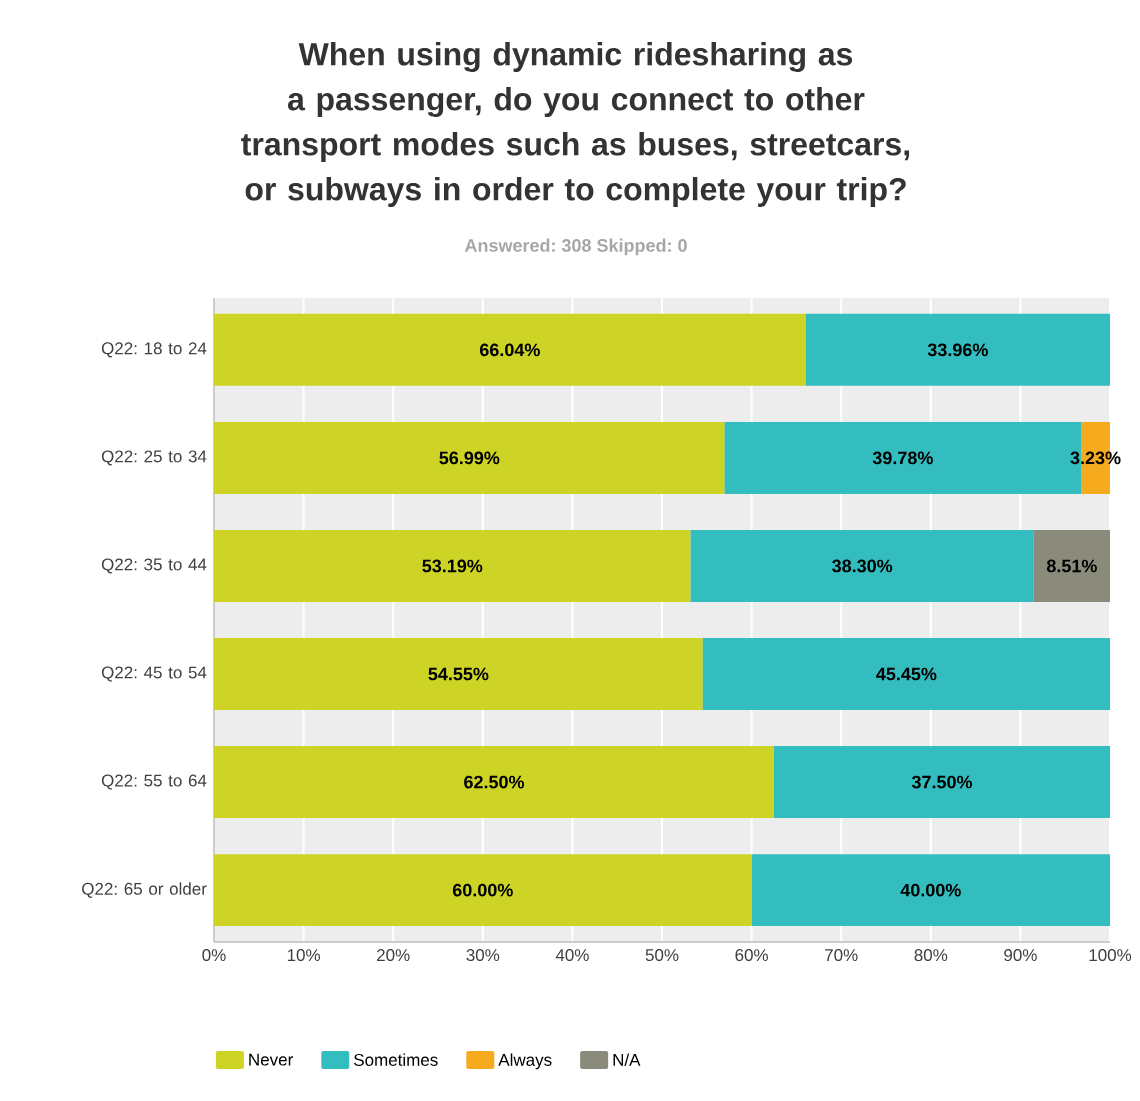  I want to click on x-tick-label: 90%, so click(1020, 955).